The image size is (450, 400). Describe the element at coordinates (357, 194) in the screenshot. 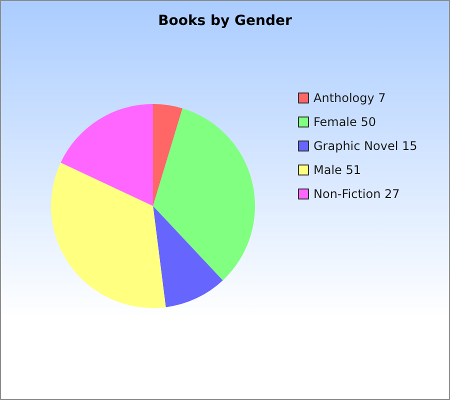

I see `legend-label: Non-Fiction 27` at that location.